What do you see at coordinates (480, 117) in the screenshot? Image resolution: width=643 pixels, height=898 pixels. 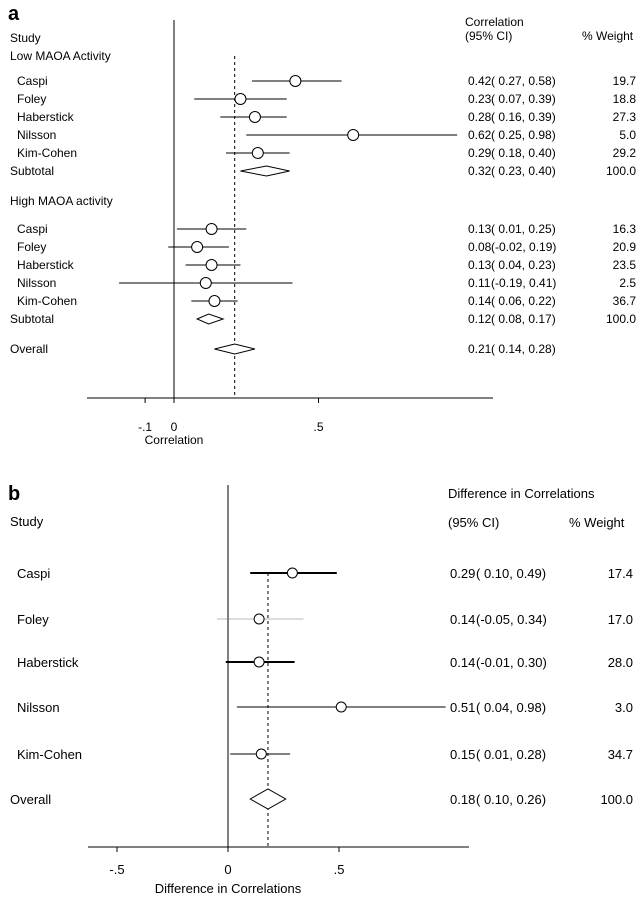 I see `panel-a-estimate-value: 0.28` at bounding box center [480, 117].